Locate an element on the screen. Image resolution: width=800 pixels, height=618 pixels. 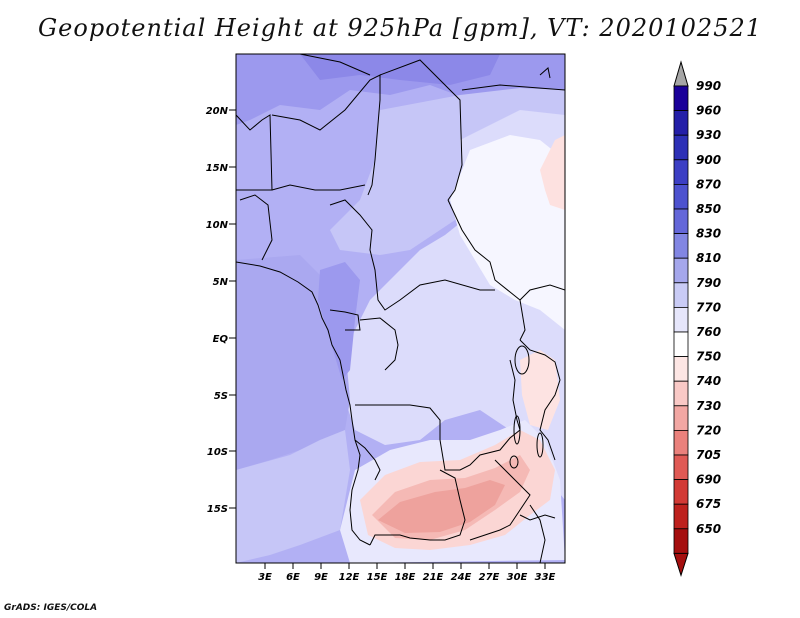
colorbar-label: 720 is located at coordinates (708, 430).